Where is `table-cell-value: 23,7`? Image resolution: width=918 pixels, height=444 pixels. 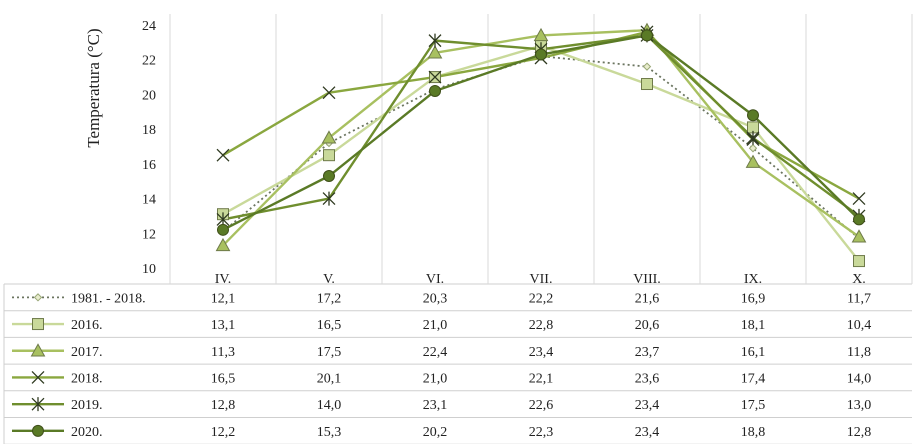
table-cell-value: 23,7 is located at coordinates (647, 352).